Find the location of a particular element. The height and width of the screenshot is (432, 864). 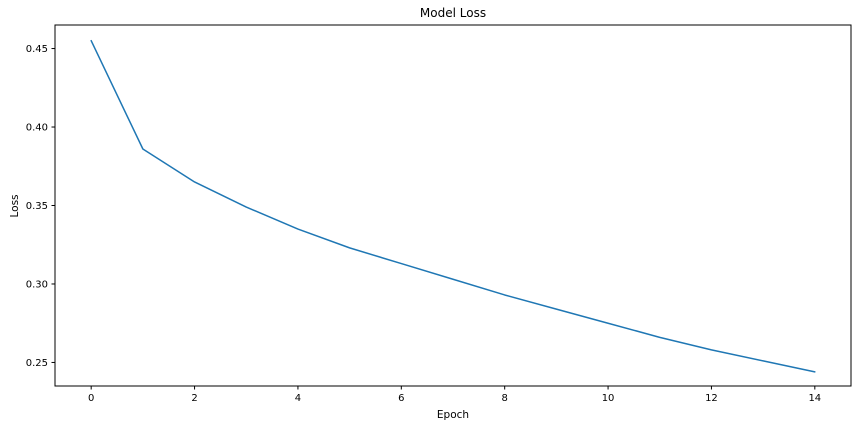

x-tick-label: 8 is located at coordinates (505, 398).